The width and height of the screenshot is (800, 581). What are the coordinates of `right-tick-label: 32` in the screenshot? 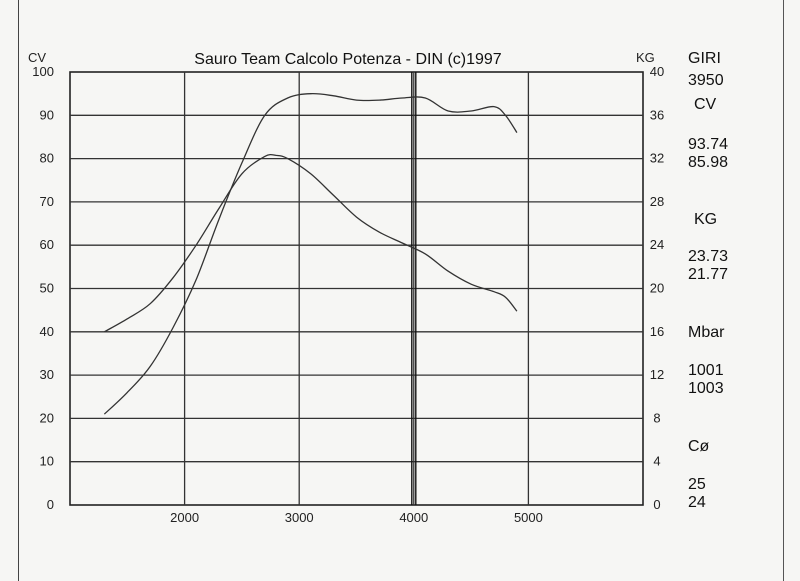 It's located at (657, 158).